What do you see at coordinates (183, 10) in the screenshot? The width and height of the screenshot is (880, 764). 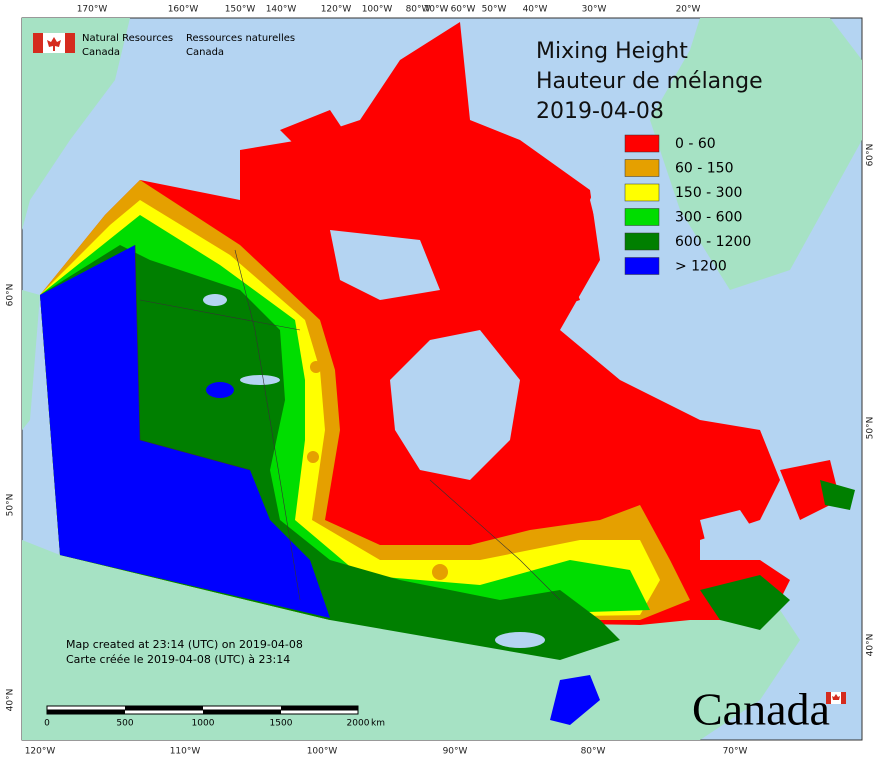 I see `longitude-label: 160°W` at bounding box center [183, 10].